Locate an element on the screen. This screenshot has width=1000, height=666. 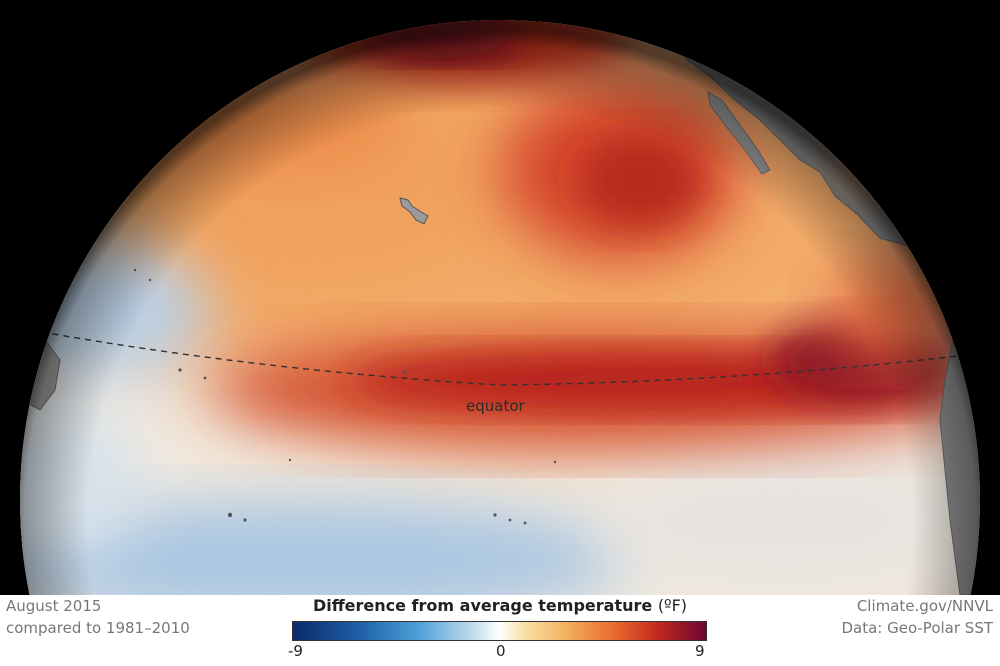
data-source-label: Data: Geo-Polar SST is located at coordinates (917, 628).